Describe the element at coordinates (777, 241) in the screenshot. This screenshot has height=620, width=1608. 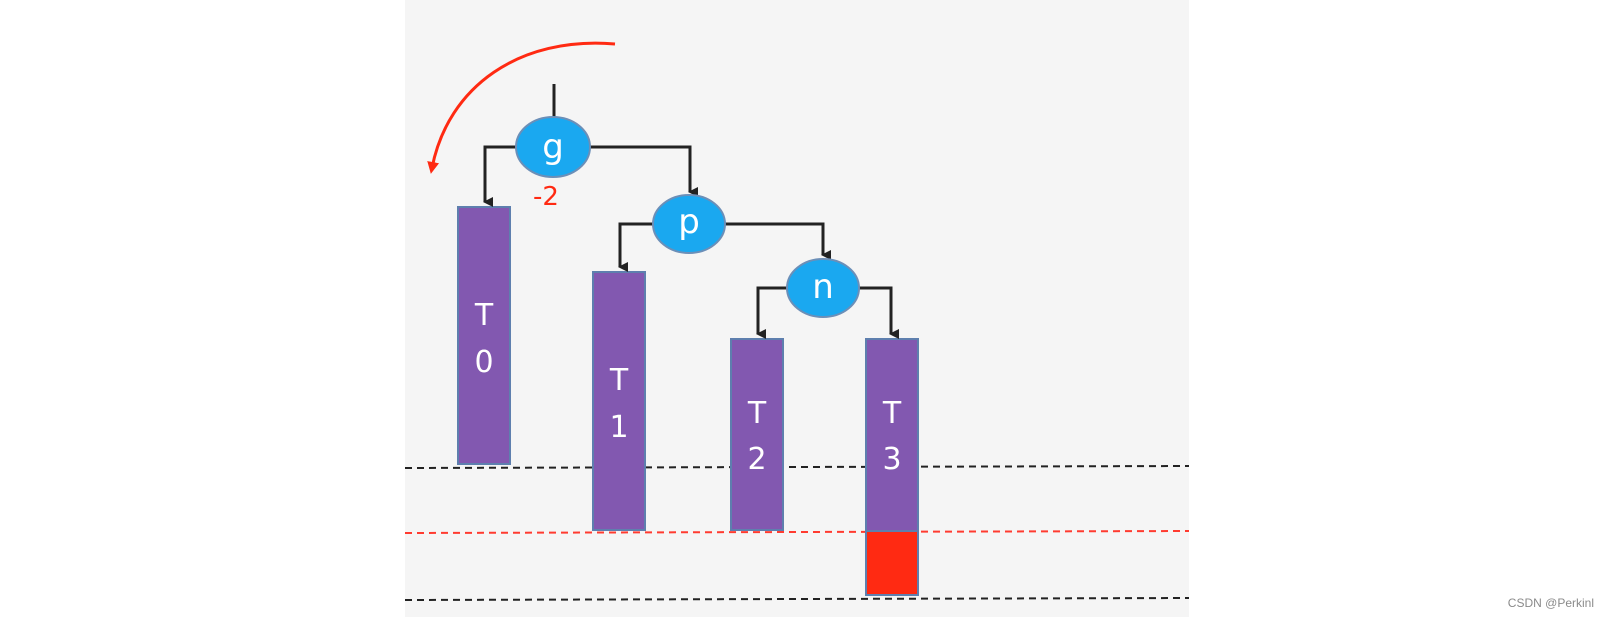
I see `edge-p-to-n` at that location.